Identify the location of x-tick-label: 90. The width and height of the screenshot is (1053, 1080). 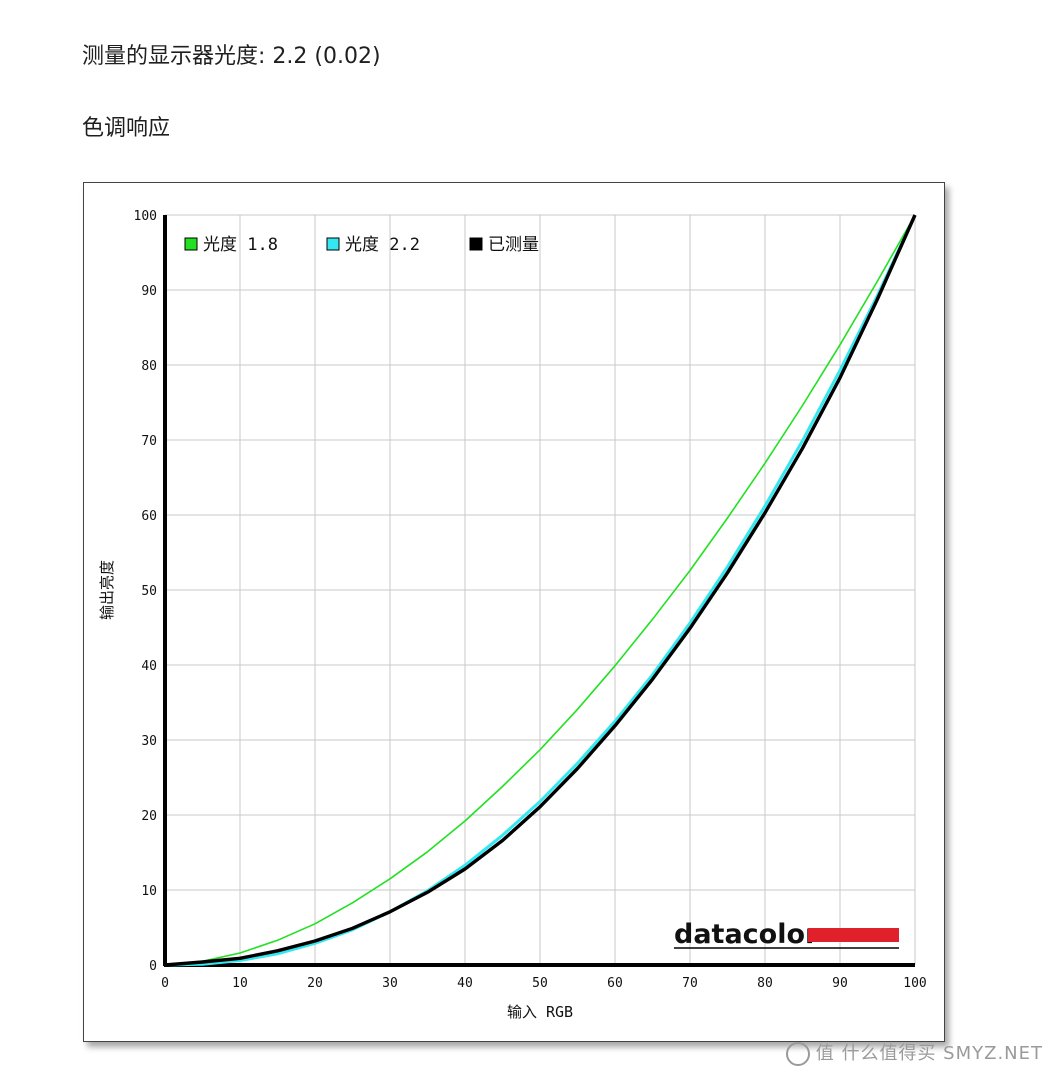
(840, 983).